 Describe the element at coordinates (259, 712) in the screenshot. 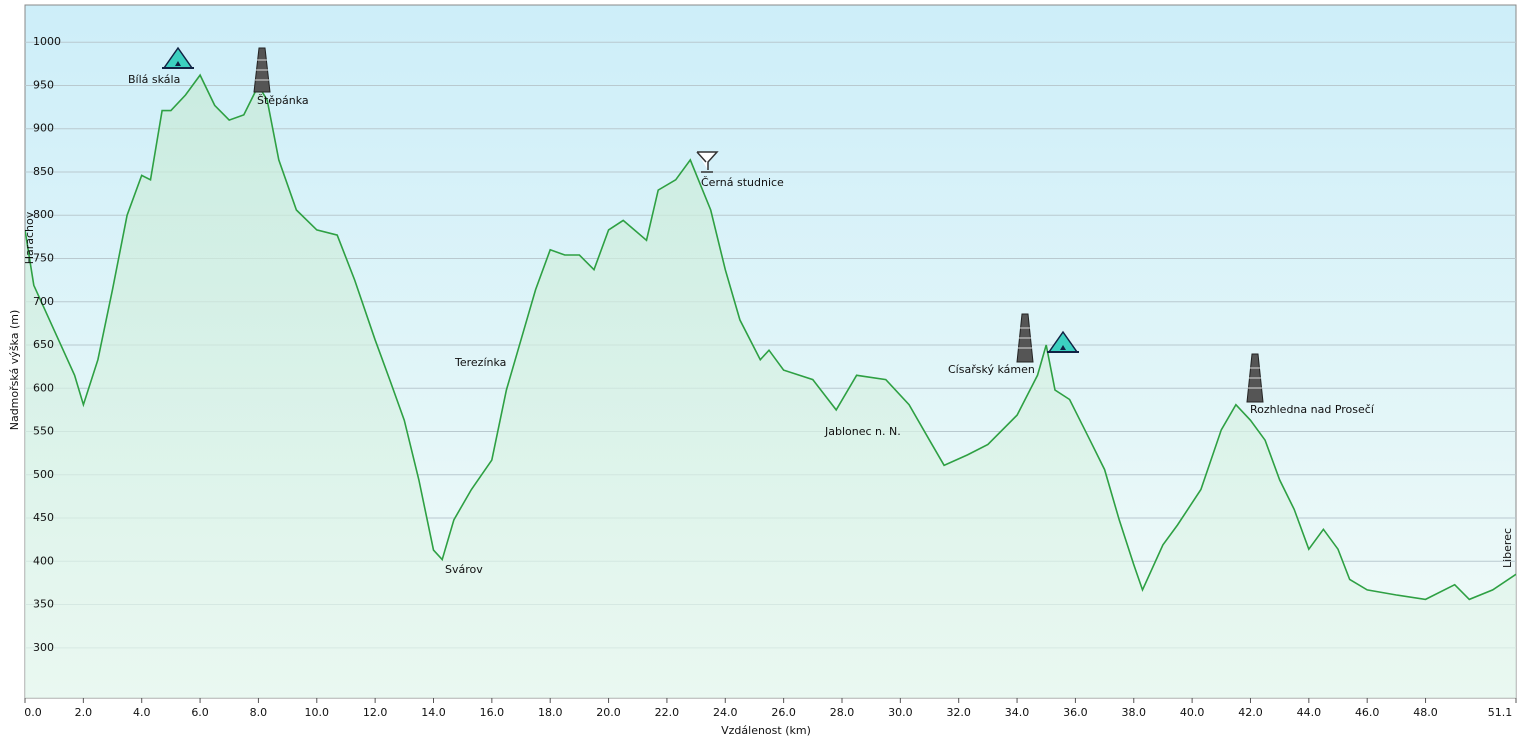

I see `x-tick-label: 8.0` at that location.